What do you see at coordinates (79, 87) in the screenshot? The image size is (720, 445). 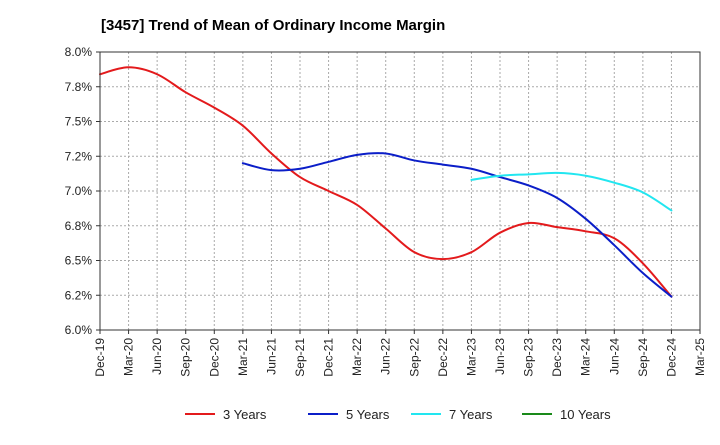 I see `y-tick-label: 7.8%` at bounding box center [79, 87].